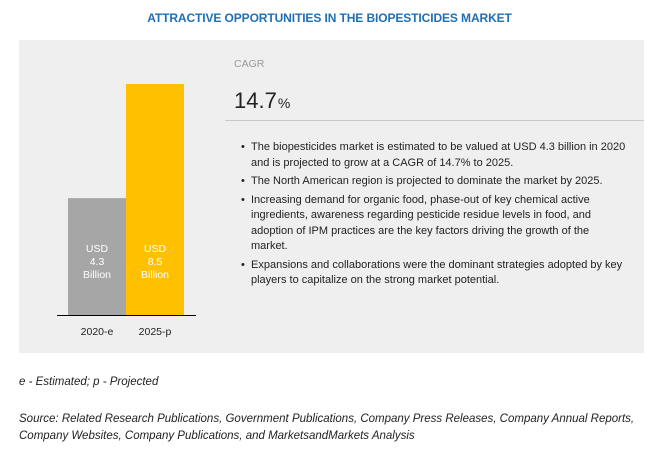 Image resolution: width=659 pixels, height=454 pixels. I want to click on cagr-unit: %, so click(284, 103).